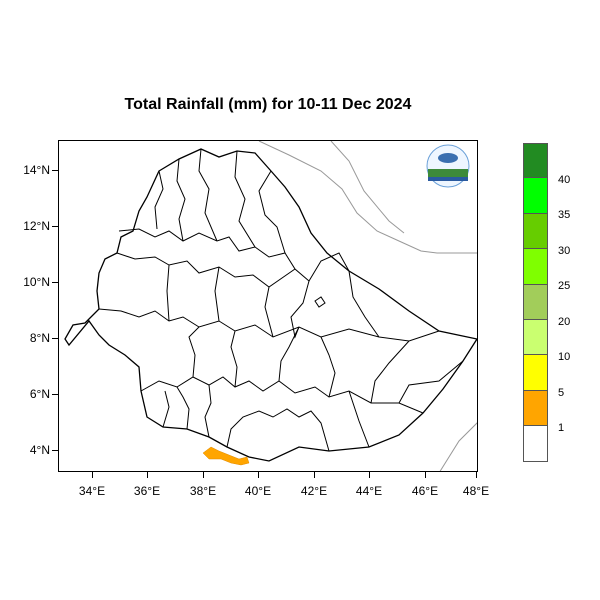 The image size is (600, 600). What do you see at coordinates (258, 491) in the screenshot?
I see `x-tick-label: 40°E` at bounding box center [258, 491].